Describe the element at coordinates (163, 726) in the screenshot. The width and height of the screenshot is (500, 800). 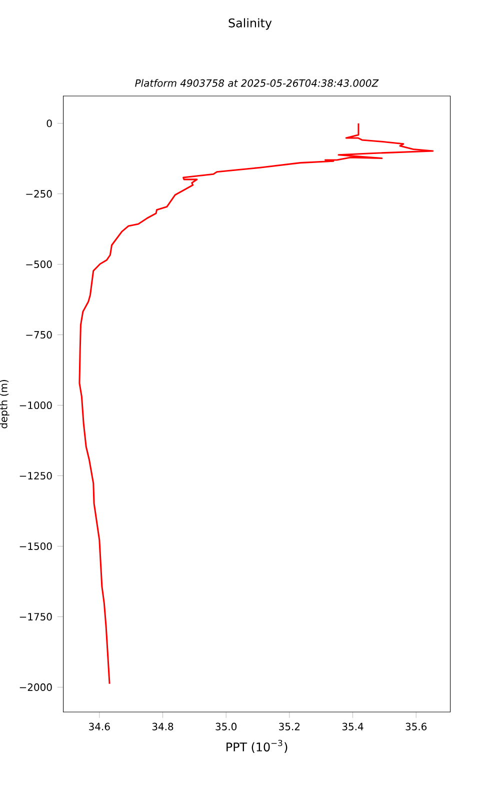
I see `x-tick-label: 34.8` at that location.